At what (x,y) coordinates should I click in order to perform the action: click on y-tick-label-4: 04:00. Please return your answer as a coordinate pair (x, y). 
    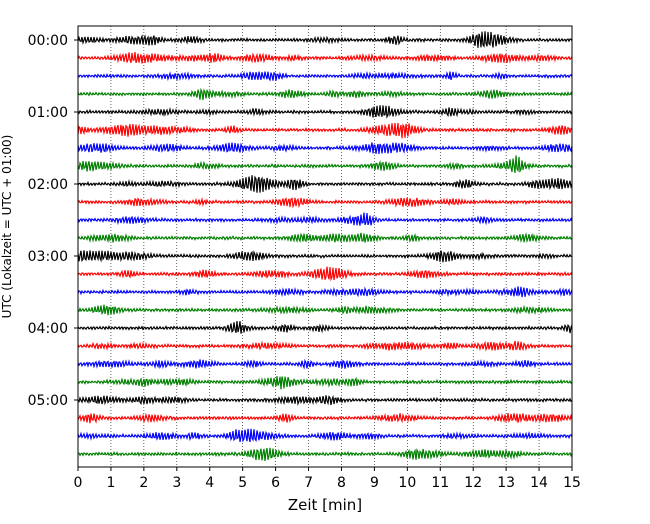
    Looking at the image, I should click on (48, 329).